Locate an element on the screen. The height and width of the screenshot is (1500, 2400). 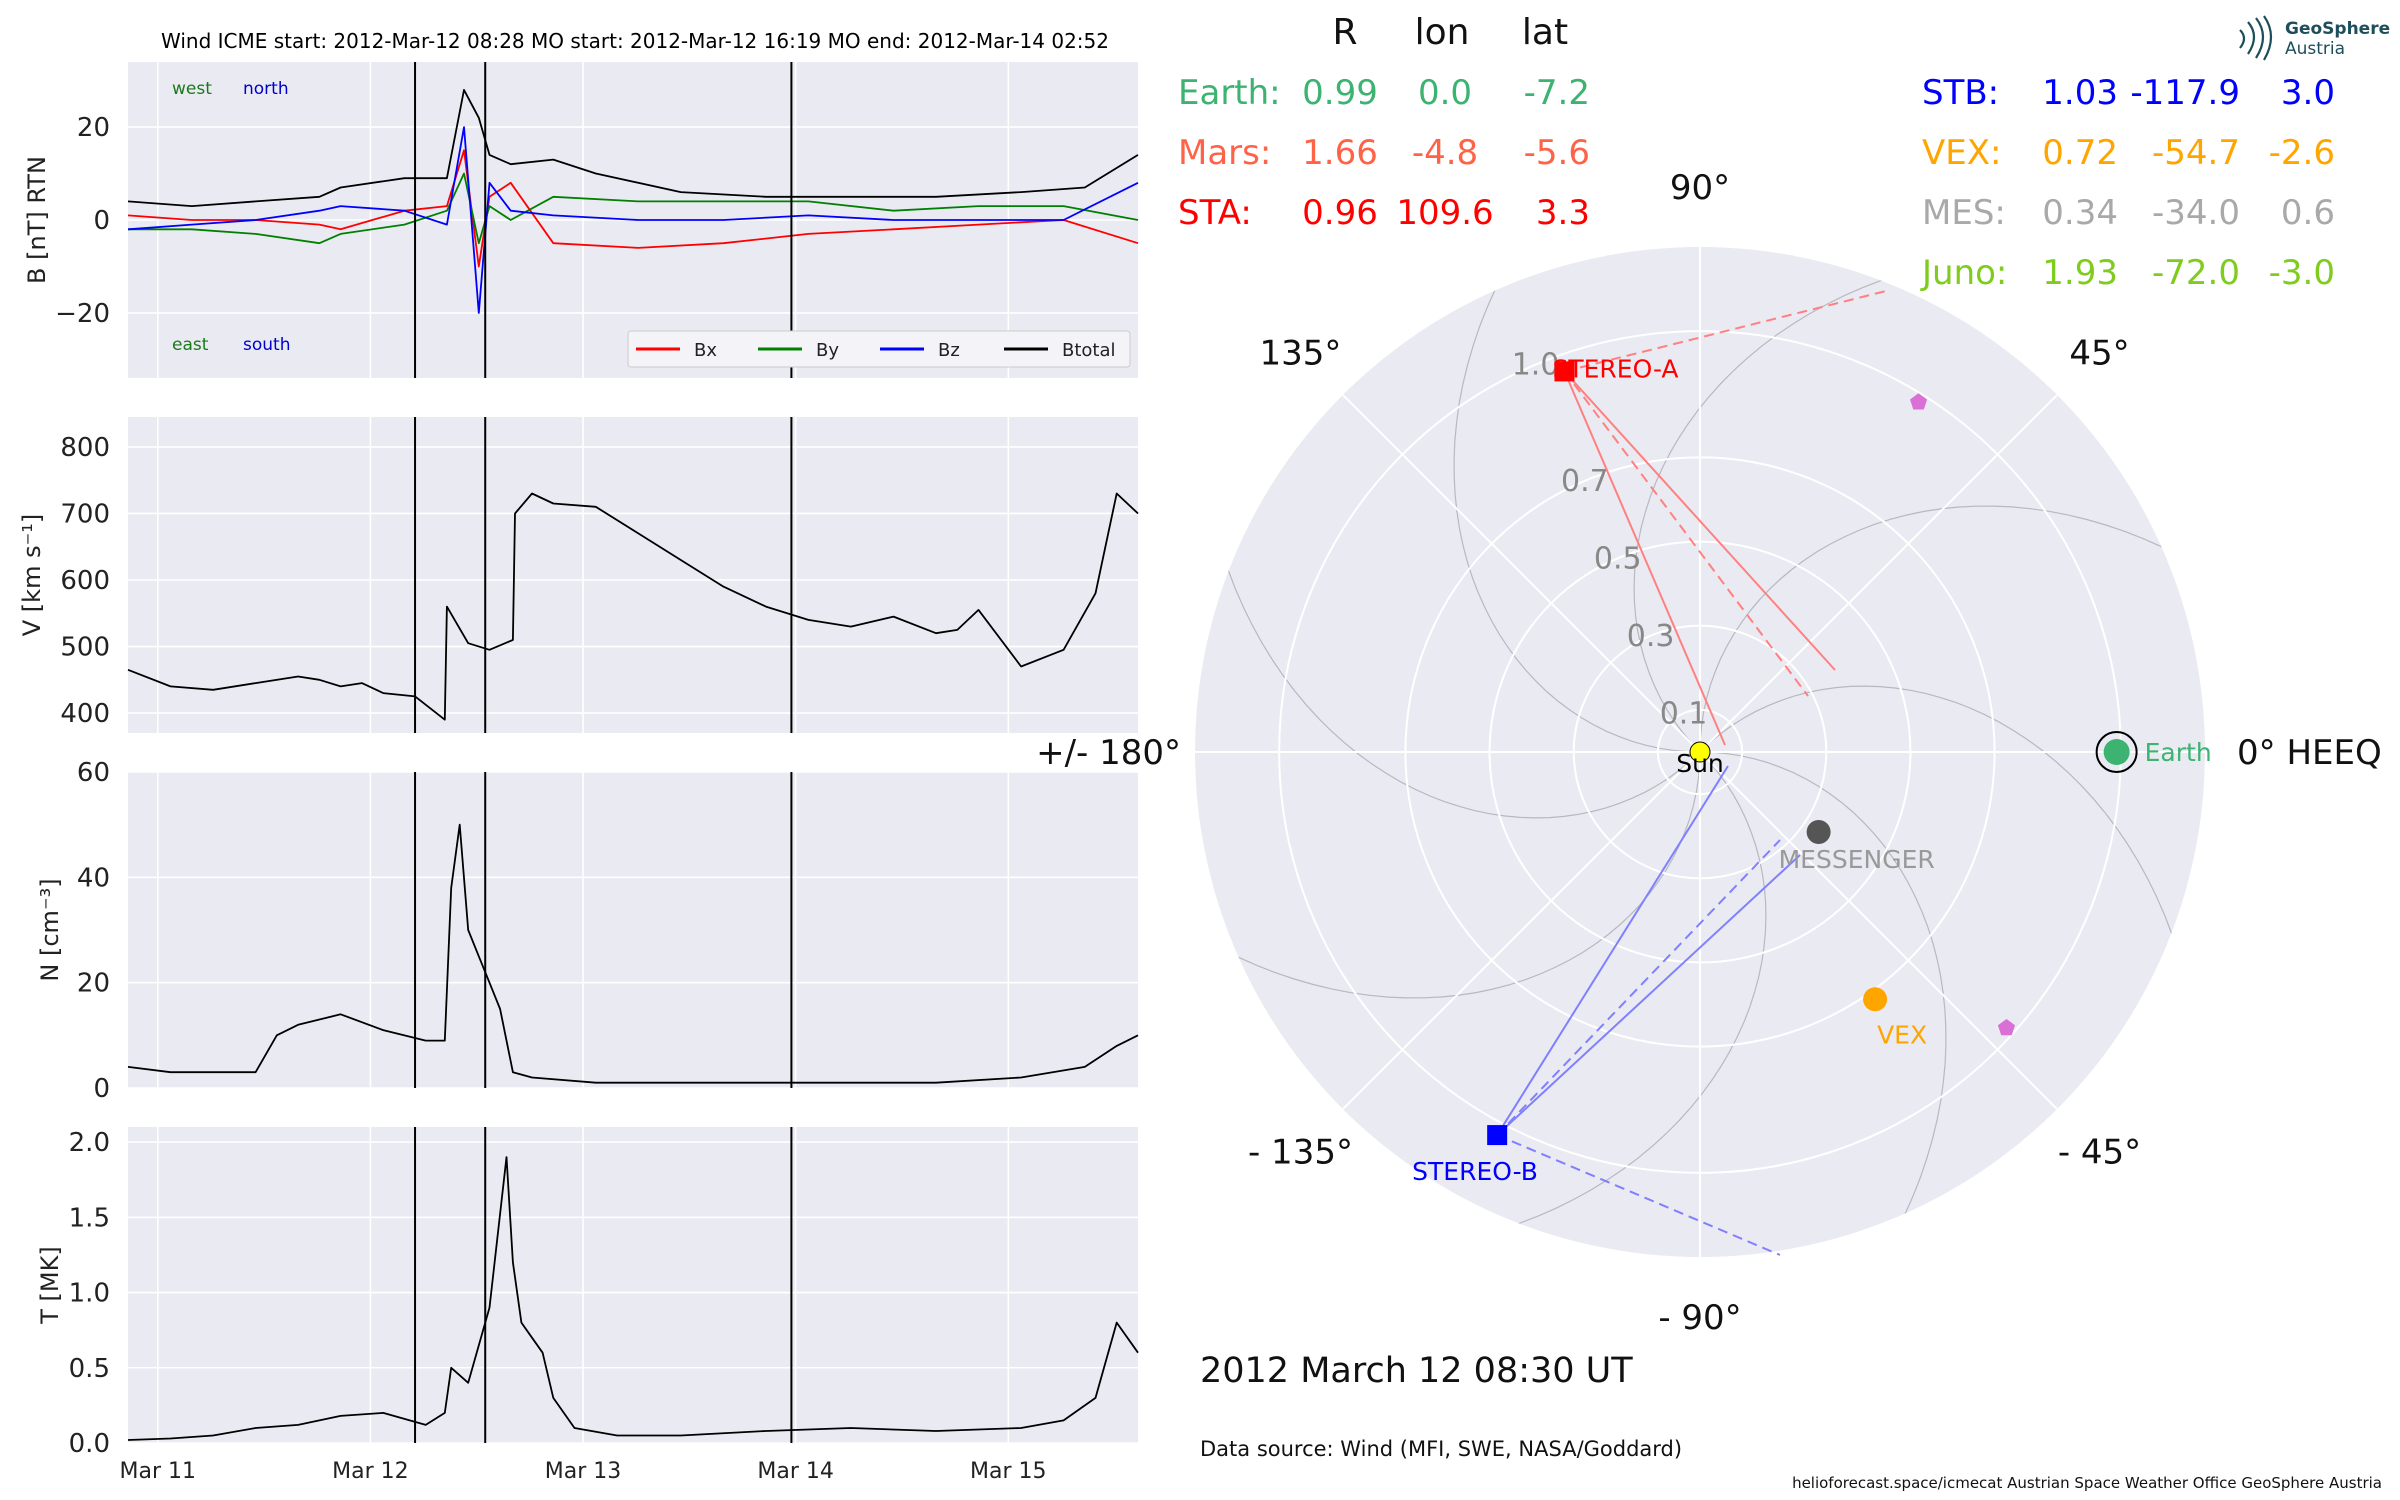
xtick-label-4: Mar 15 is located at coordinates (1008, 1471).